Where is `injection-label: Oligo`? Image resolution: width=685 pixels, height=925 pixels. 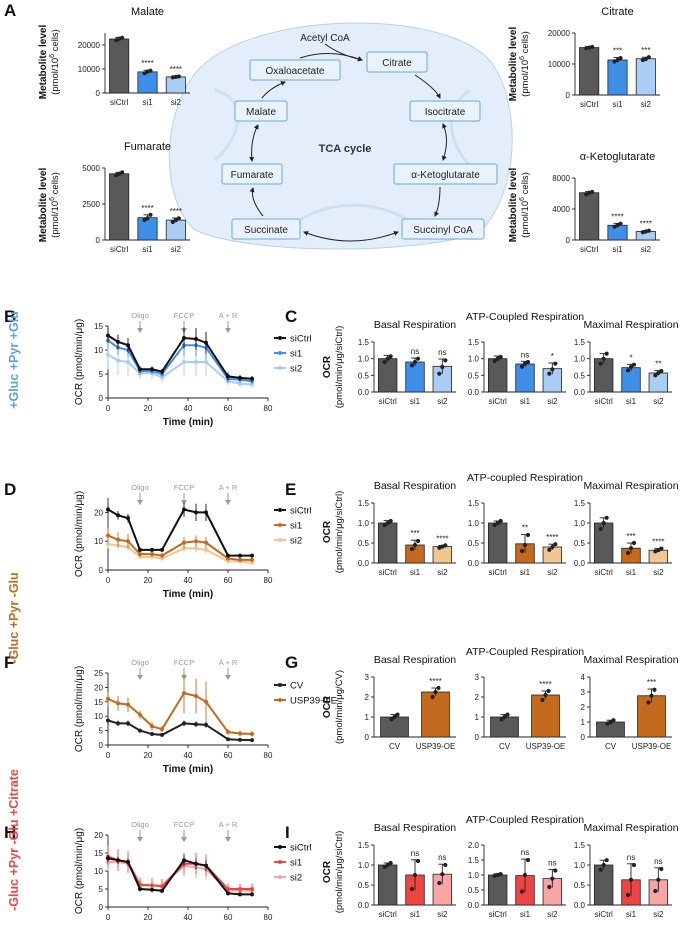
injection-label: Oligo is located at coordinates (140, 662).